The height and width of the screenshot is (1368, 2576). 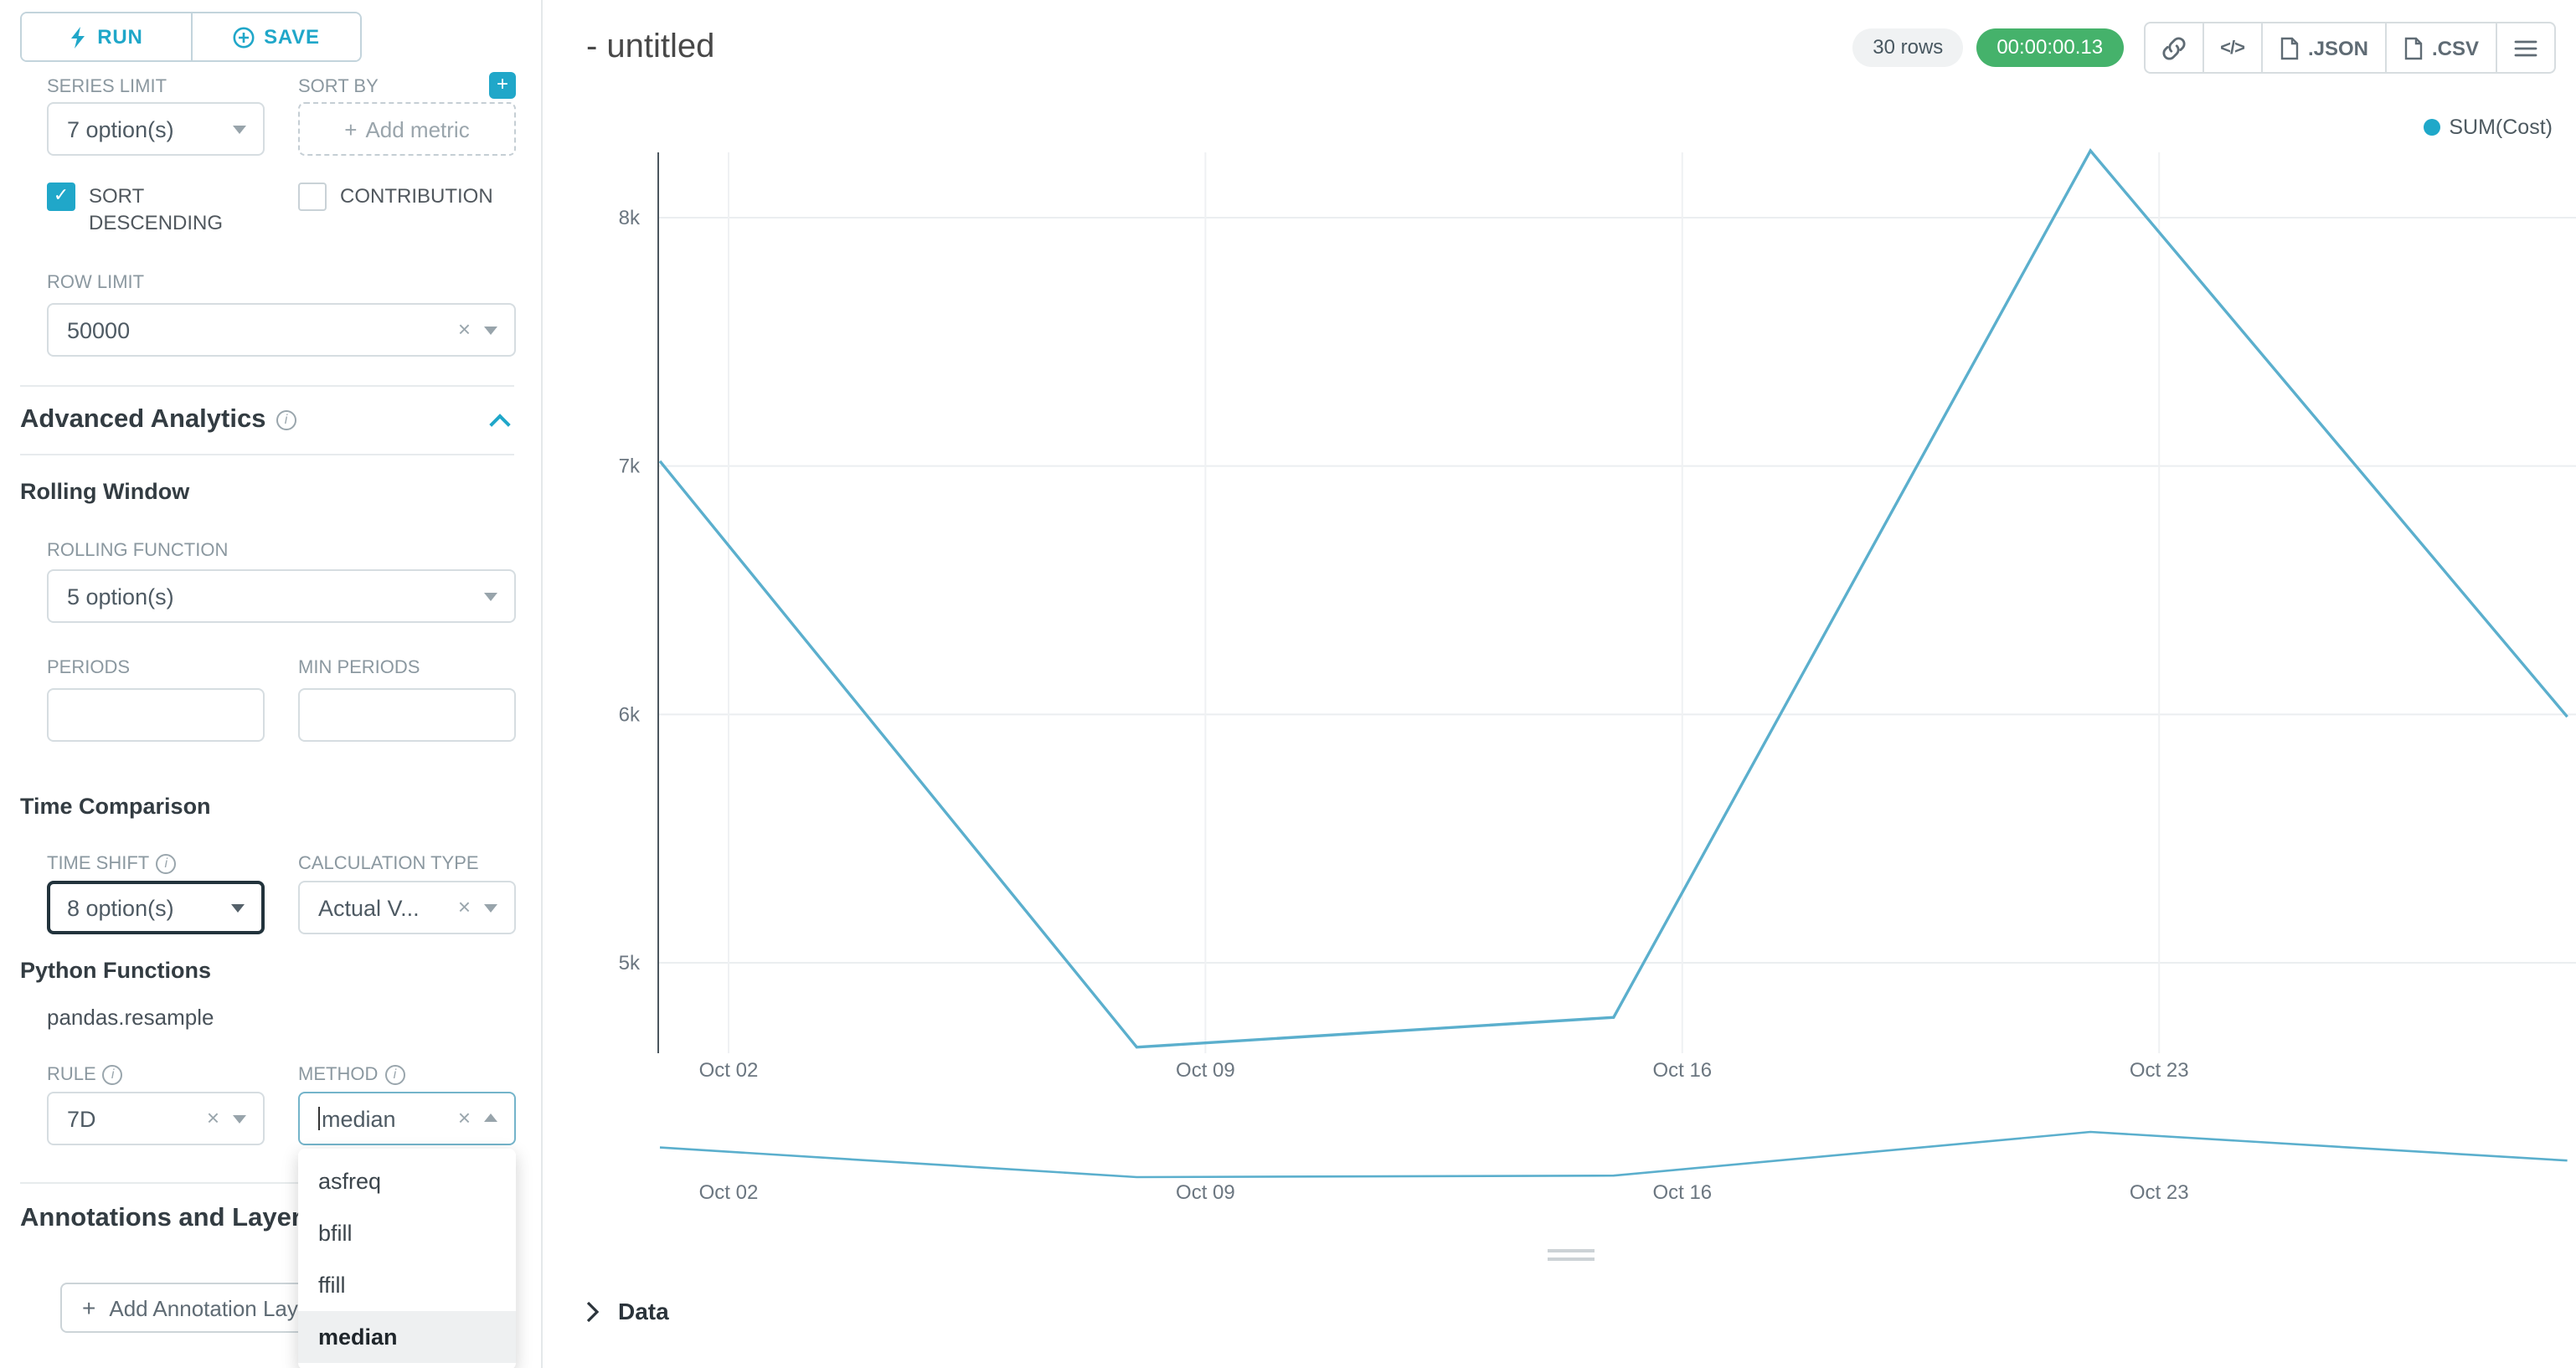 What do you see at coordinates (115, 971) in the screenshot?
I see `python-functions-title: Python Functions` at bounding box center [115, 971].